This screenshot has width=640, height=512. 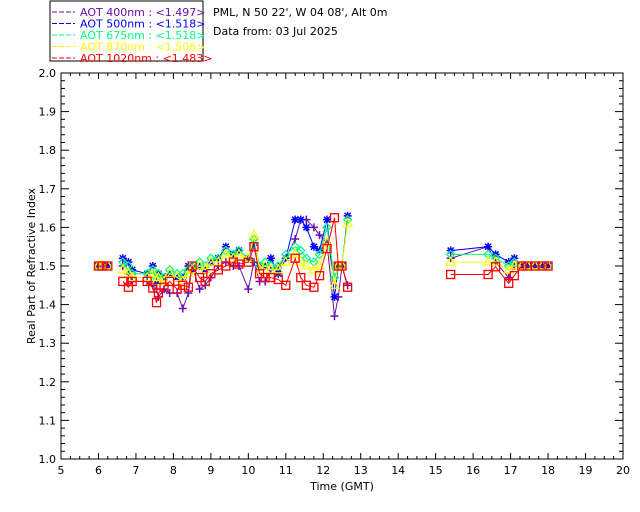 I want to click on x-tick-label: 10, so click(x=248, y=470).